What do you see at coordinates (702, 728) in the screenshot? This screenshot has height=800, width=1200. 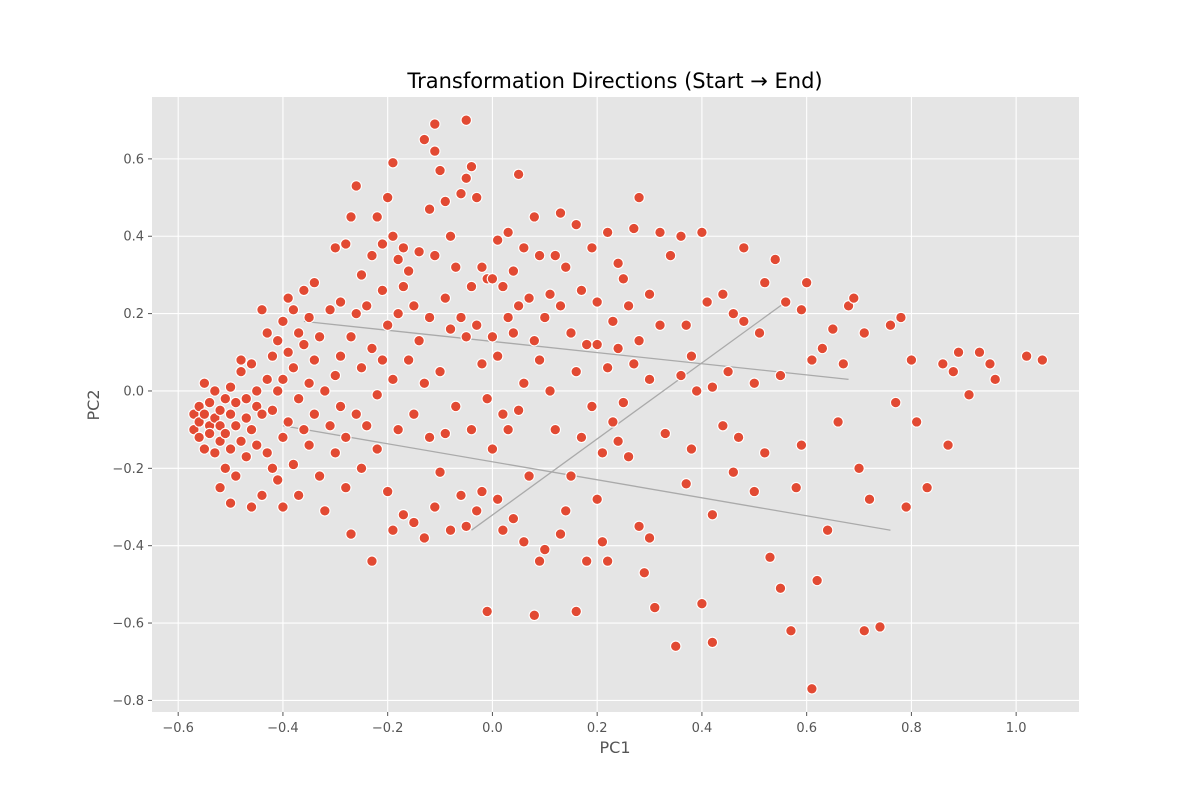 I see `x-tick-label: 0.4` at bounding box center [702, 728].